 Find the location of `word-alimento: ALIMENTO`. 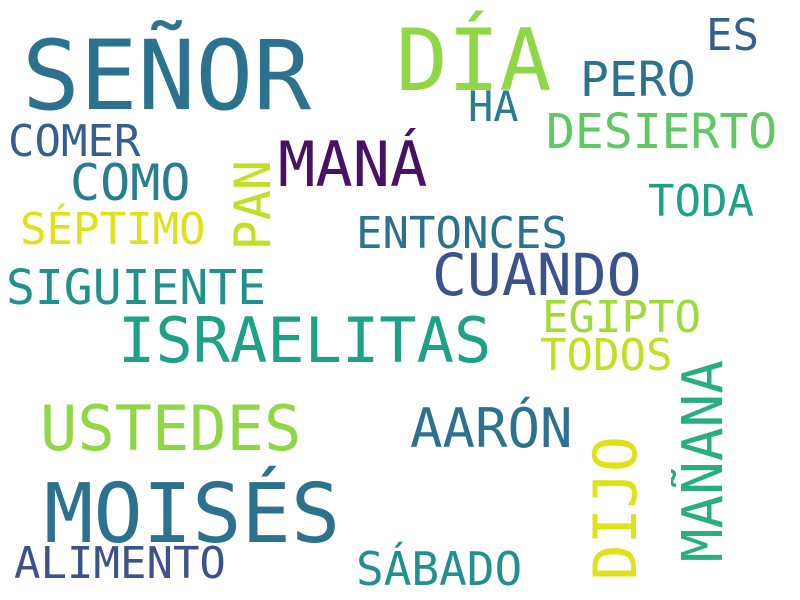

word-alimento: ALIMENTO is located at coordinates (120, 563).